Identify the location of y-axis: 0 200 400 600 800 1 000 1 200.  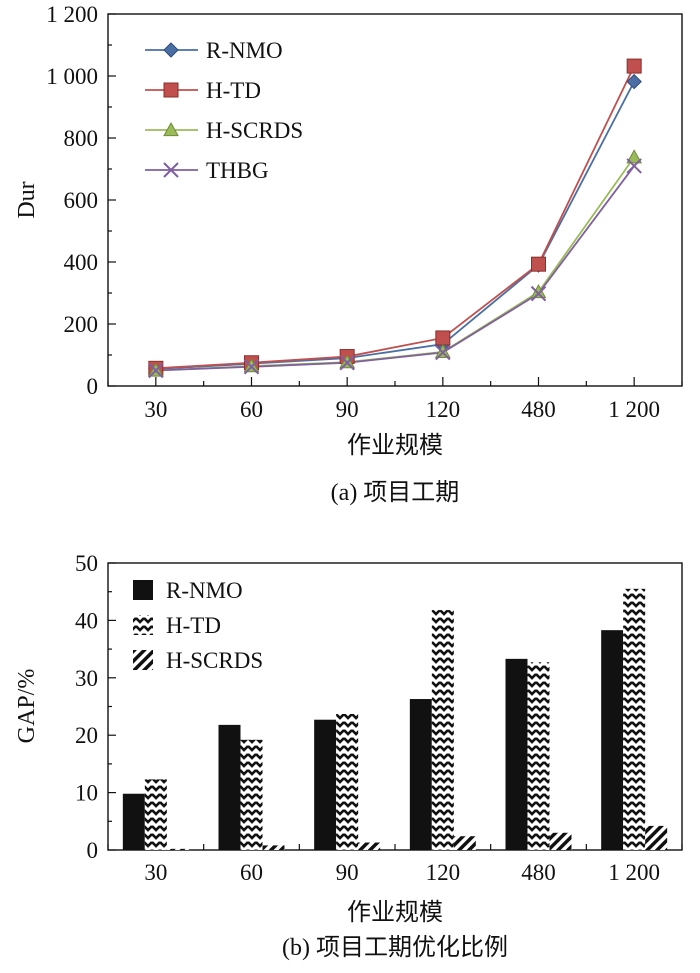
(81, 200).